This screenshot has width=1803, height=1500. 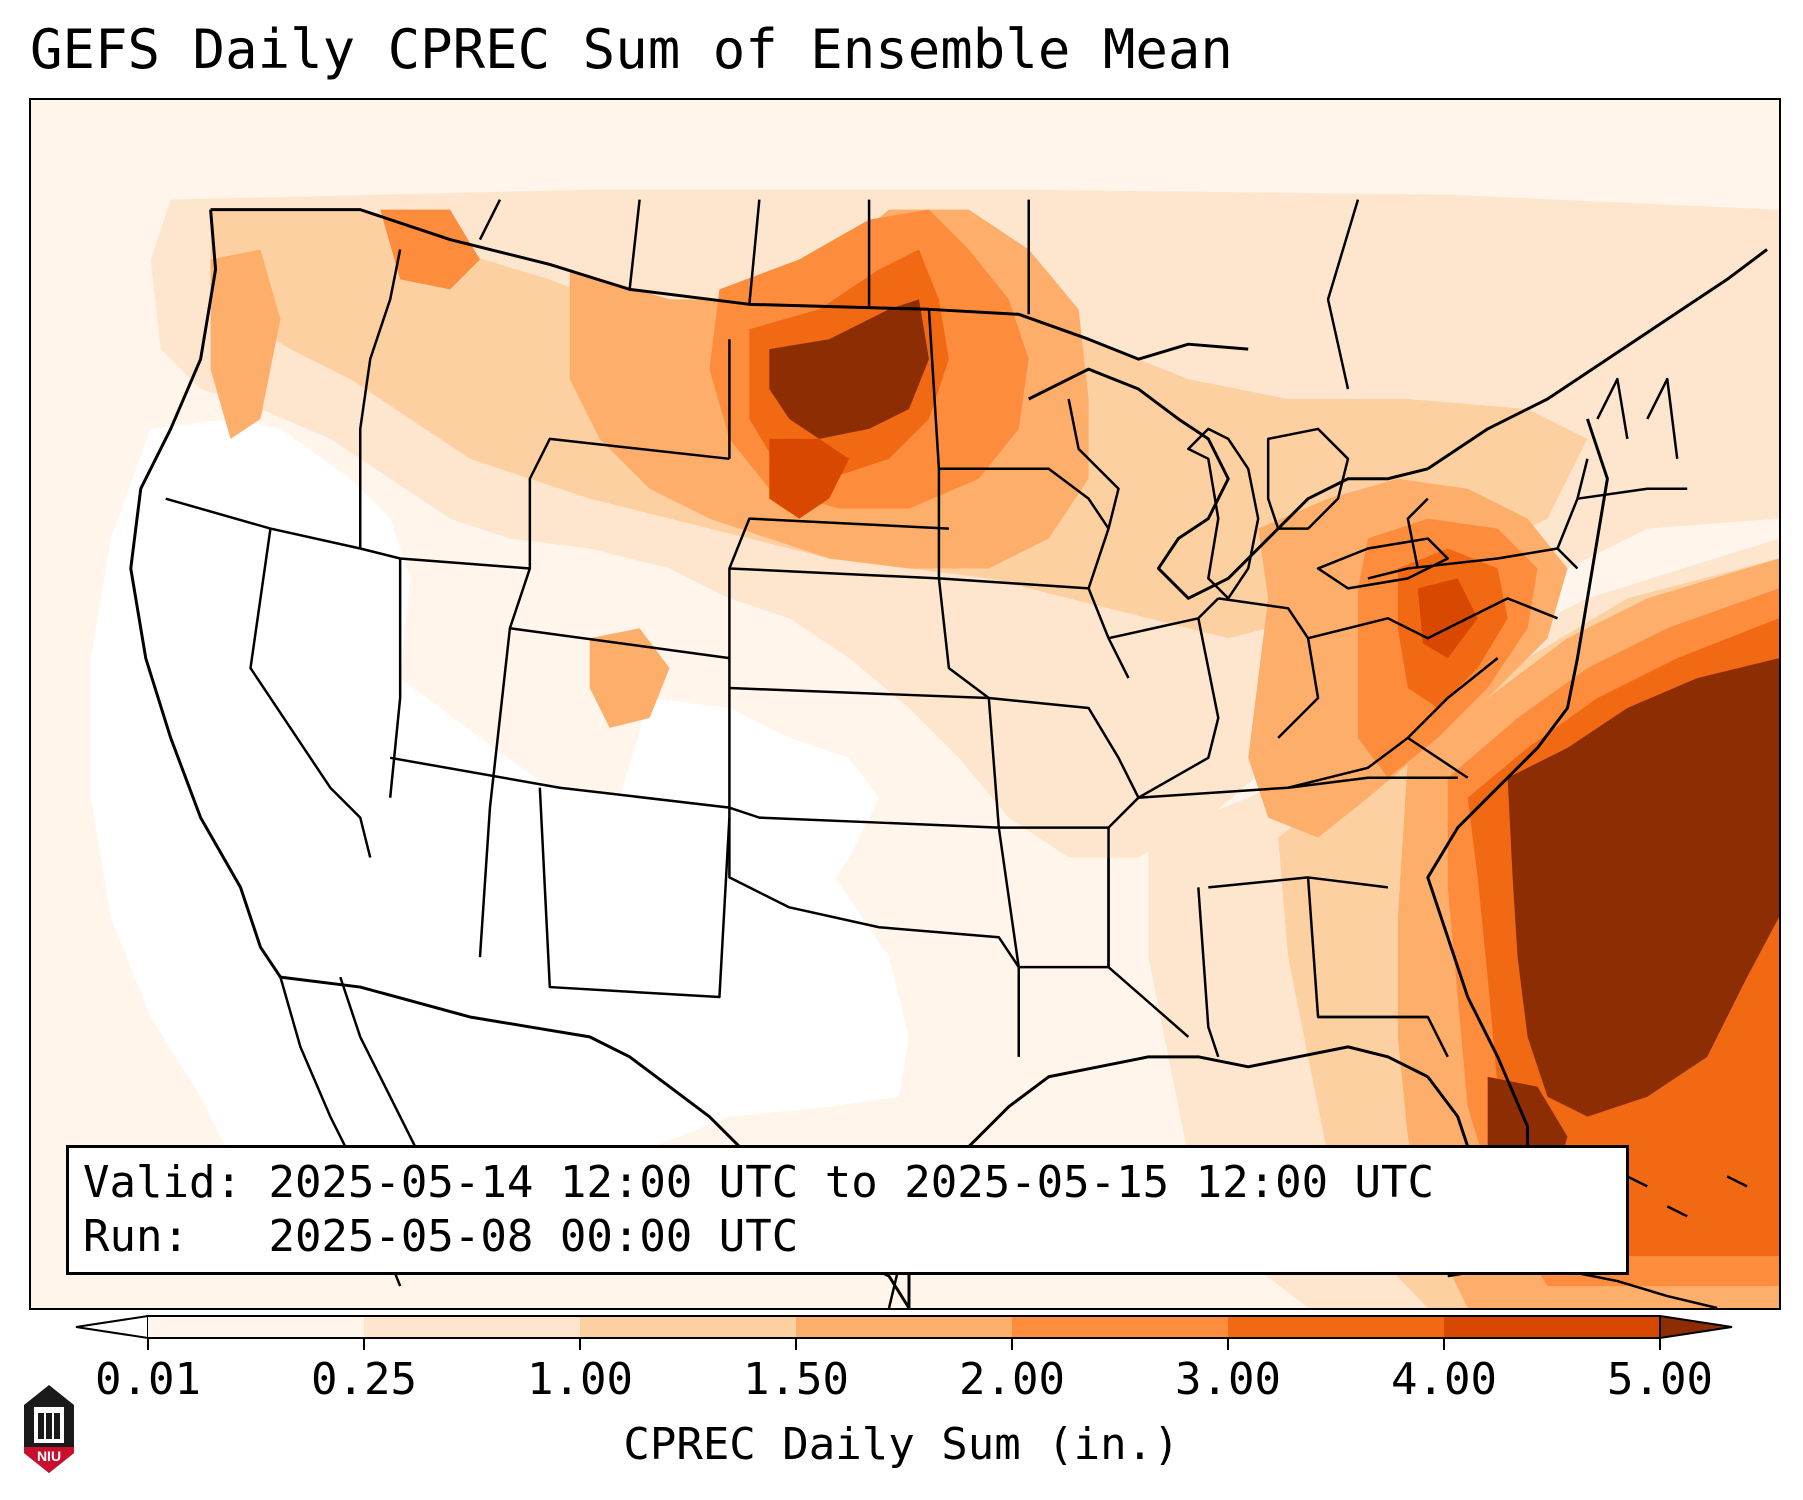 I want to click on run-line: Run: 2025-05-08 00:00 UTC, so click(x=847, y=1237).